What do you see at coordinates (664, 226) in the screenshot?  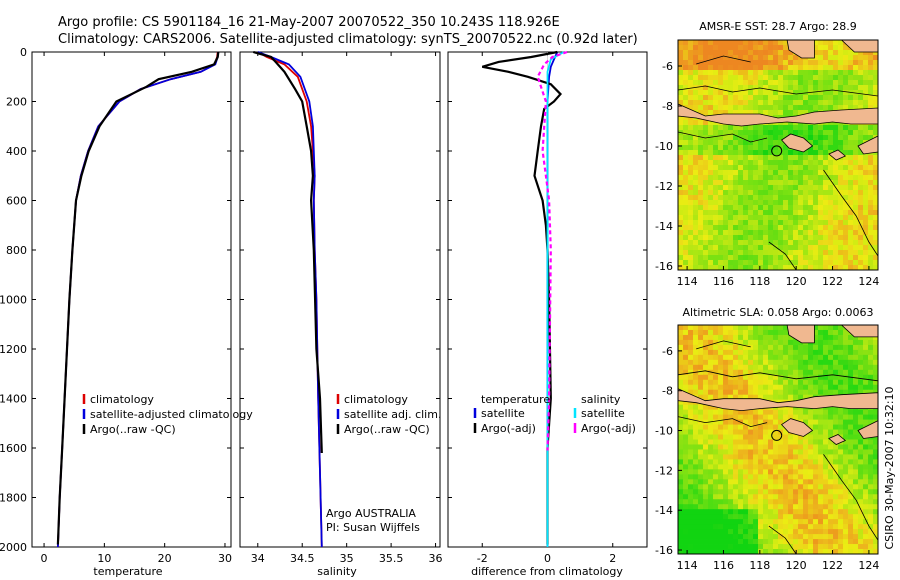 I see `sst-map-lat-label: -14` at bounding box center [664, 226].